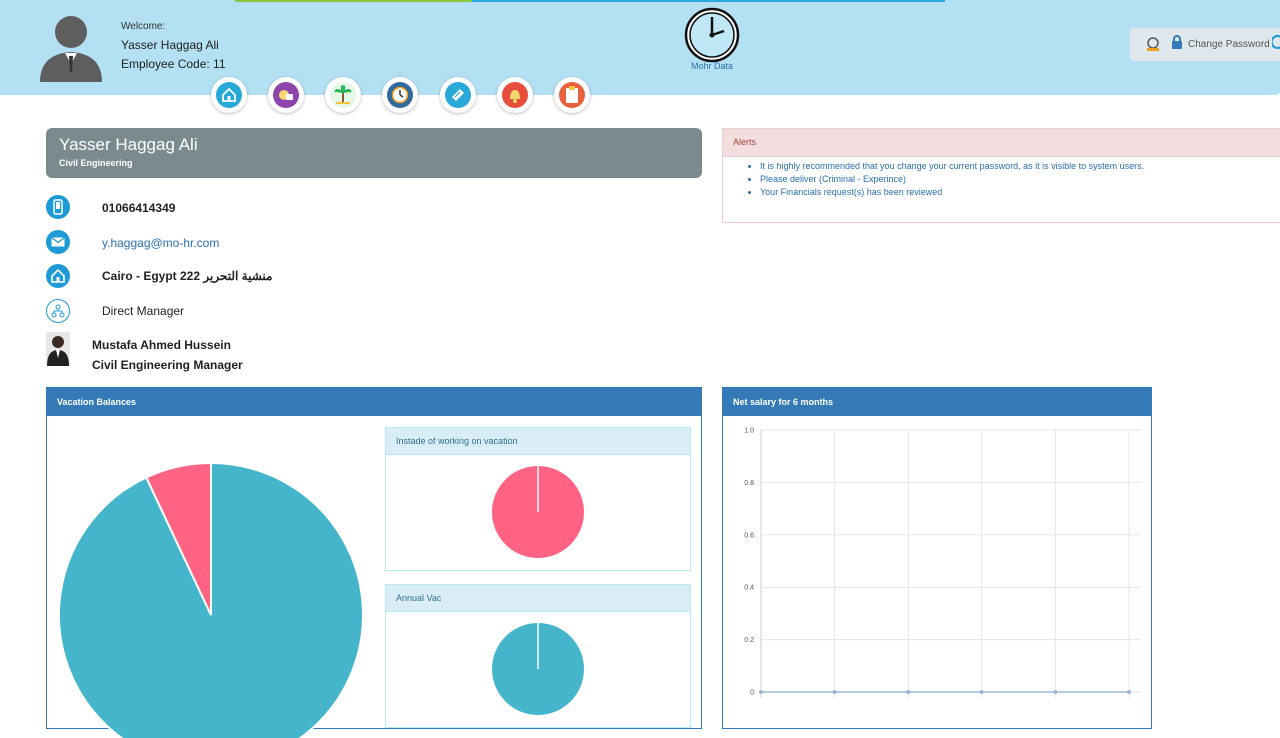 The image size is (1280, 738). What do you see at coordinates (783, 402) in the screenshot?
I see `net-salary-title: Net salary for 6 months` at bounding box center [783, 402].